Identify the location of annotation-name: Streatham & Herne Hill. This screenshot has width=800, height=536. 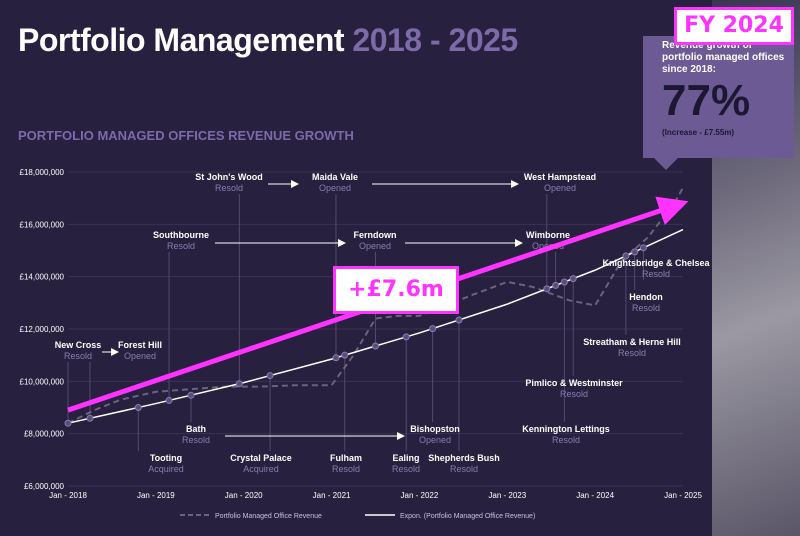
(632, 342).